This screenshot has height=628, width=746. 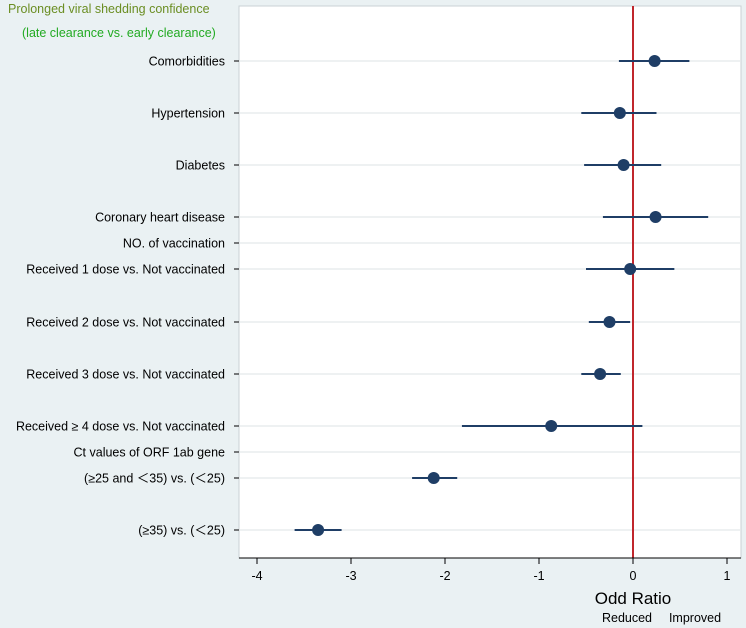 I want to click on row-header-label: NO. of vaccination, so click(x=174, y=244).